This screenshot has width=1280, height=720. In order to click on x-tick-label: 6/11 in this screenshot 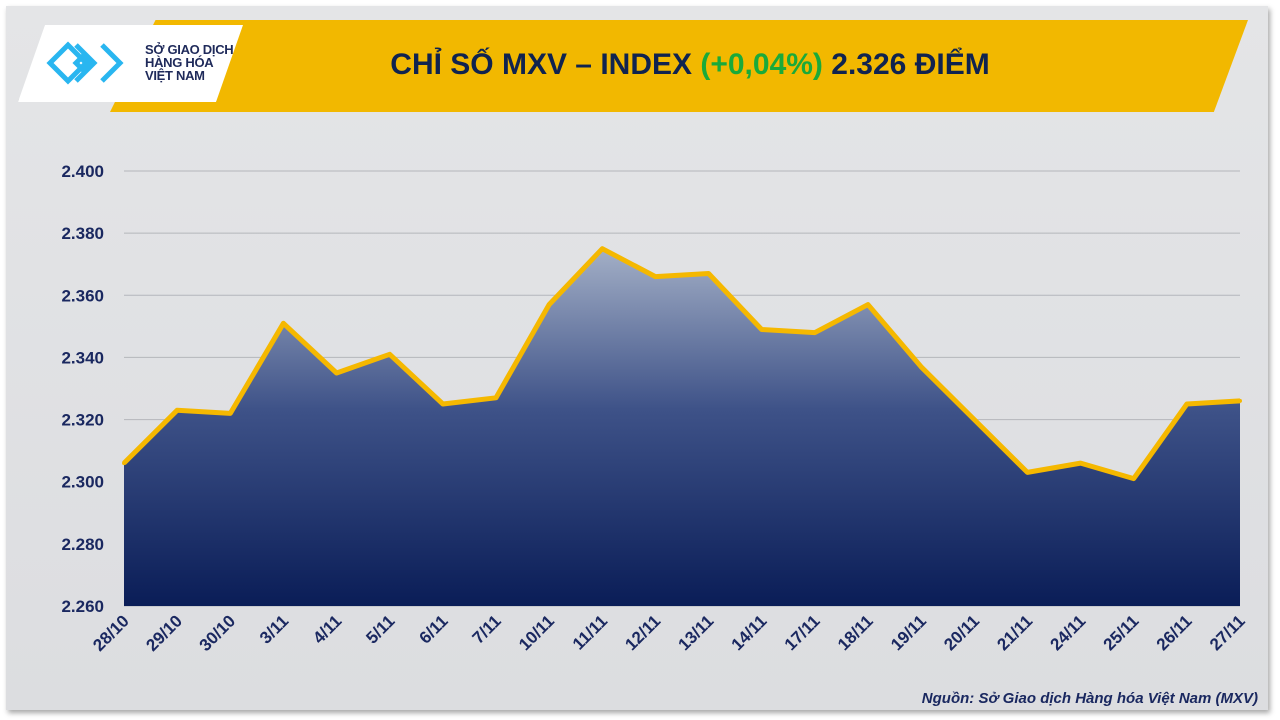, I will do `click(434, 629)`.